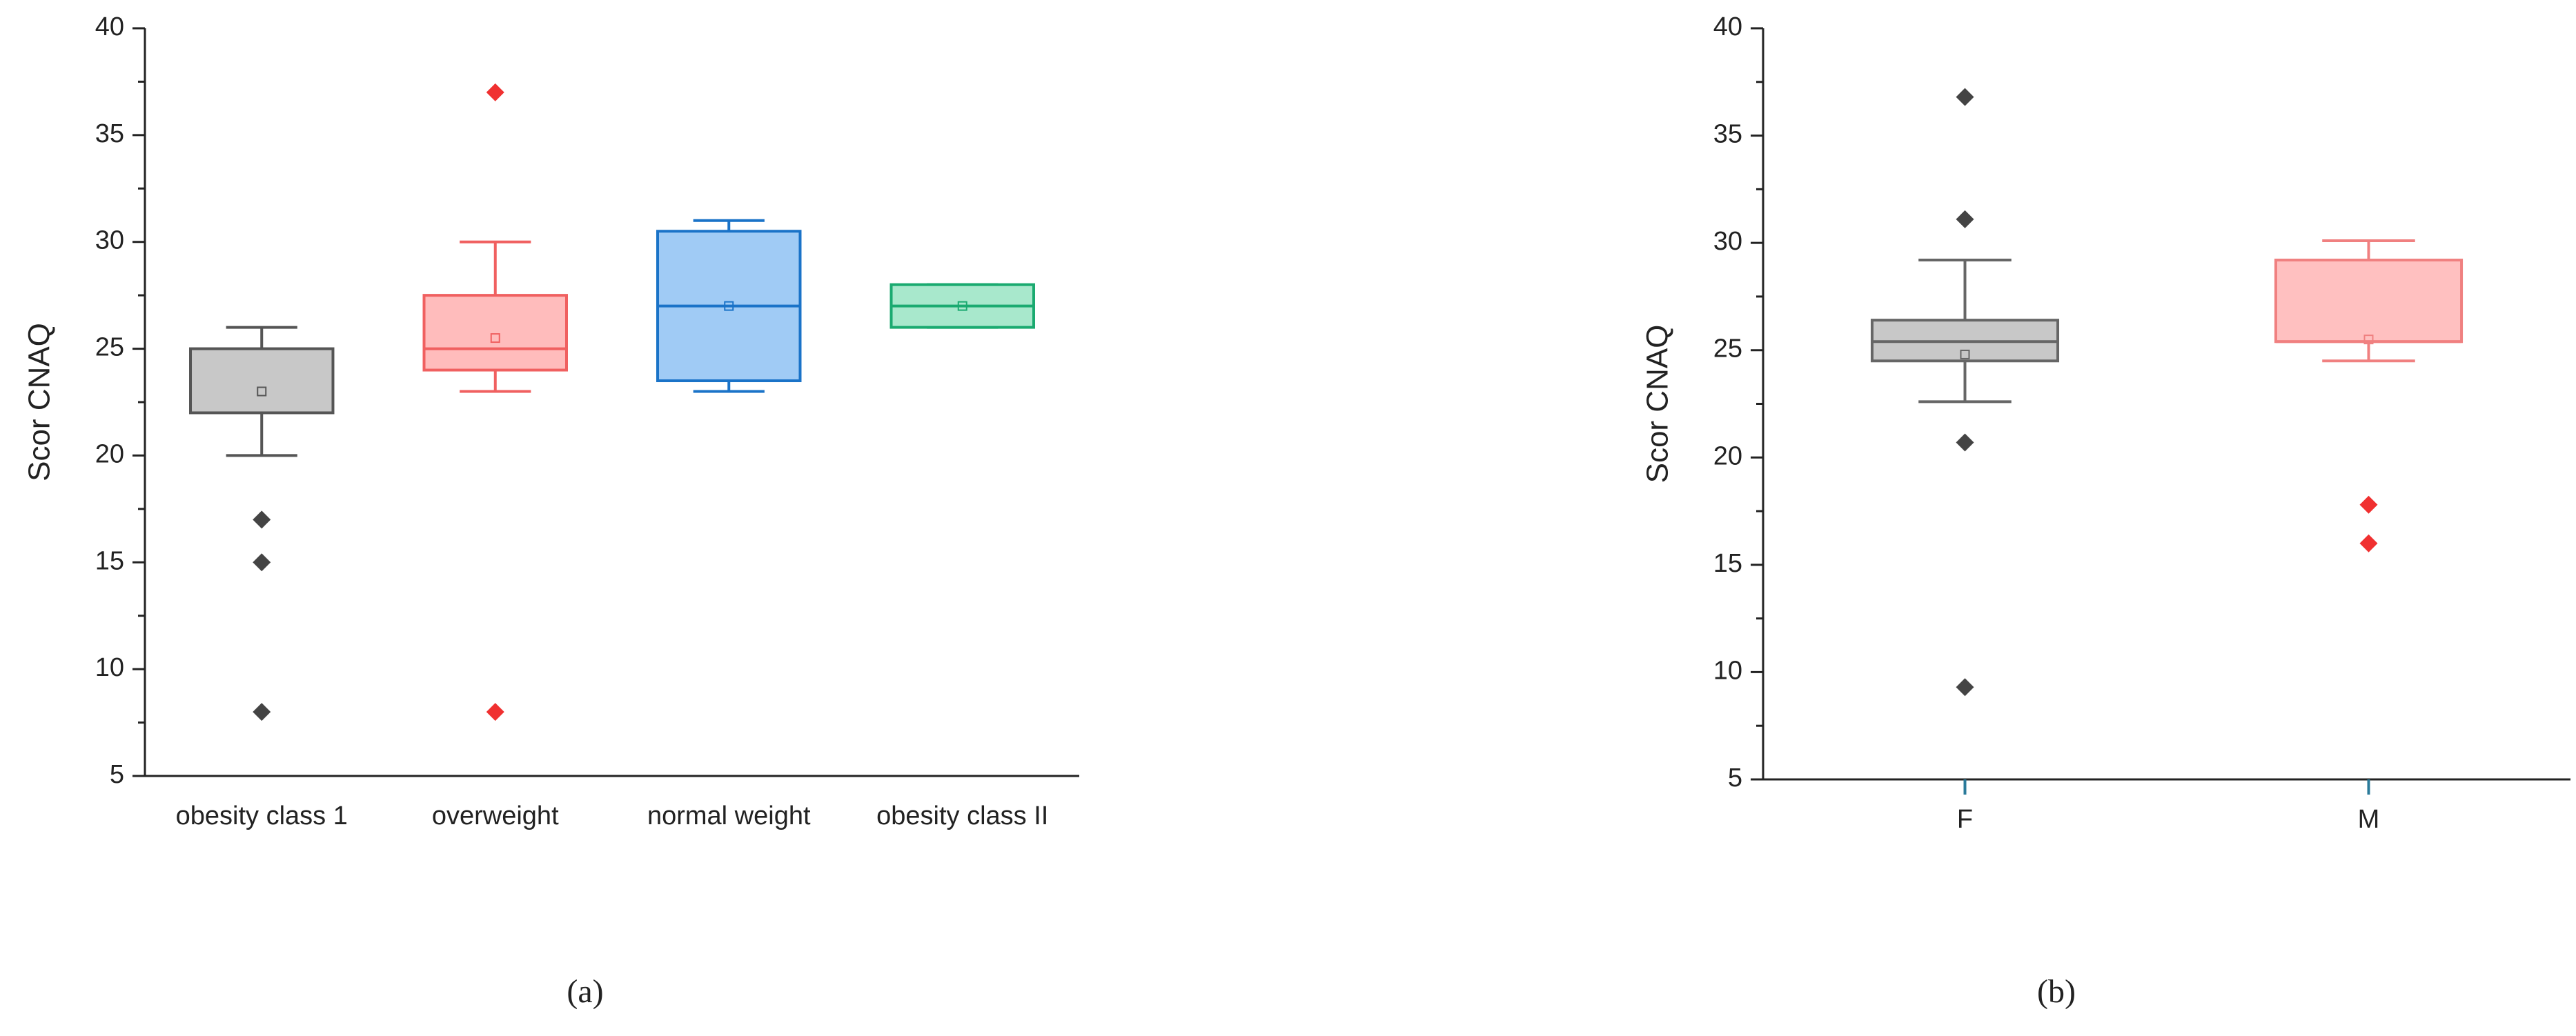 This screenshot has width=2576, height=1036. What do you see at coordinates (2369, 820) in the screenshot?
I see `x-tick-label: M` at bounding box center [2369, 820].